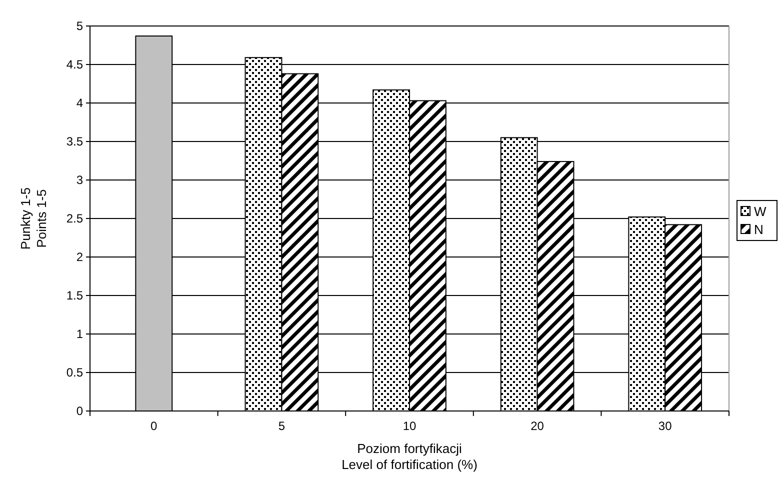  What do you see at coordinates (80, 180) in the screenshot?
I see `y-tick-label: 3` at bounding box center [80, 180].